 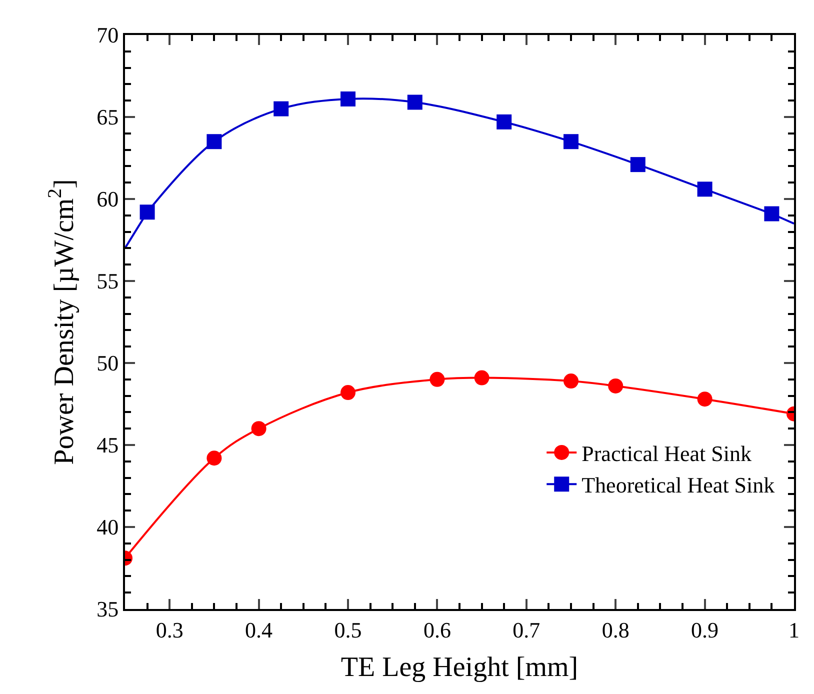 What do you see at coordinates (616, 629) in the screenshot?
I see `x-tick-label: 0.8` at bounding box center [616, 629].